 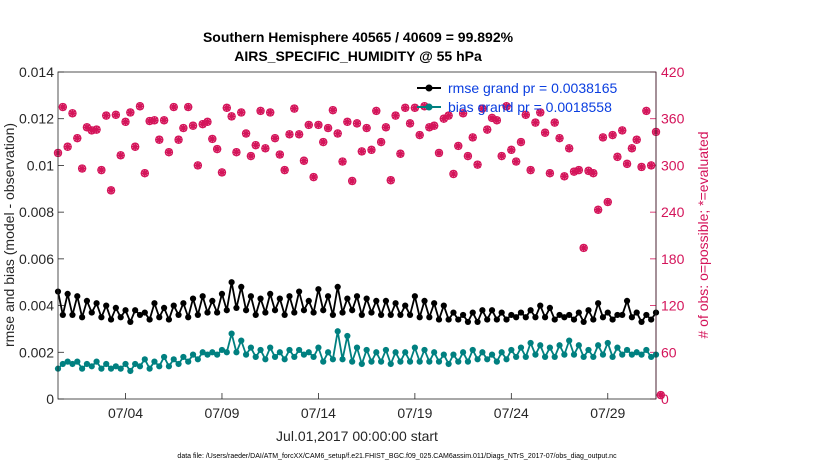 What do you see at coordinates (366, 407) in the screenshot?
I see `x-axis: 07/04 07/09 07/14 07/19 07/24 07/29` at bounding box center [366, 407].